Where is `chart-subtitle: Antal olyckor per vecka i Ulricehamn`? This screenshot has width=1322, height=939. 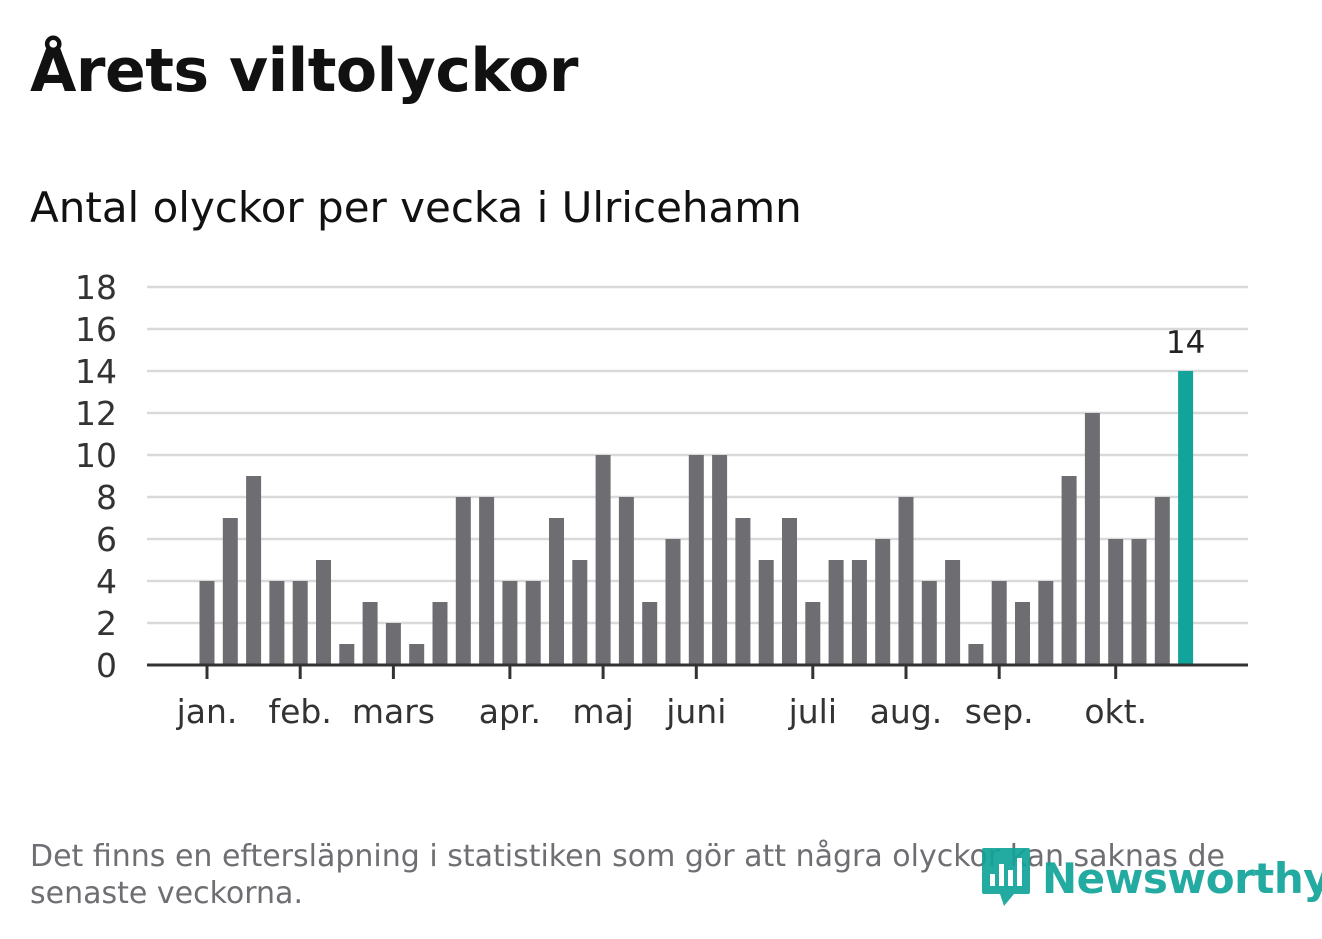
chart-subtitle: Antal olyckor per vecka i Ulricehamn is located at coordinates (416, 207).